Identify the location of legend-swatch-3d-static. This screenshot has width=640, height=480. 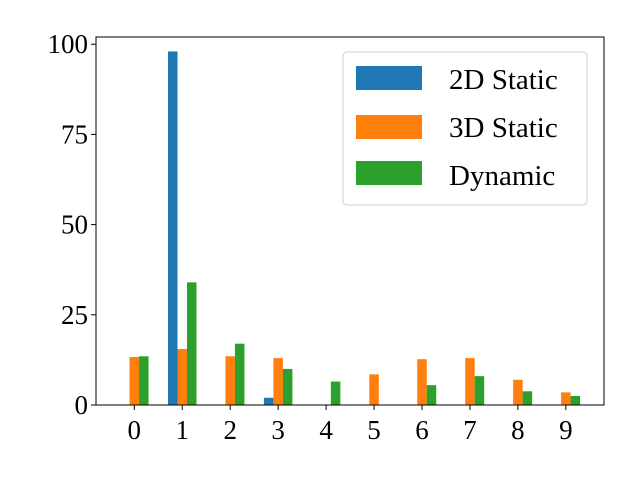
(389, 127).